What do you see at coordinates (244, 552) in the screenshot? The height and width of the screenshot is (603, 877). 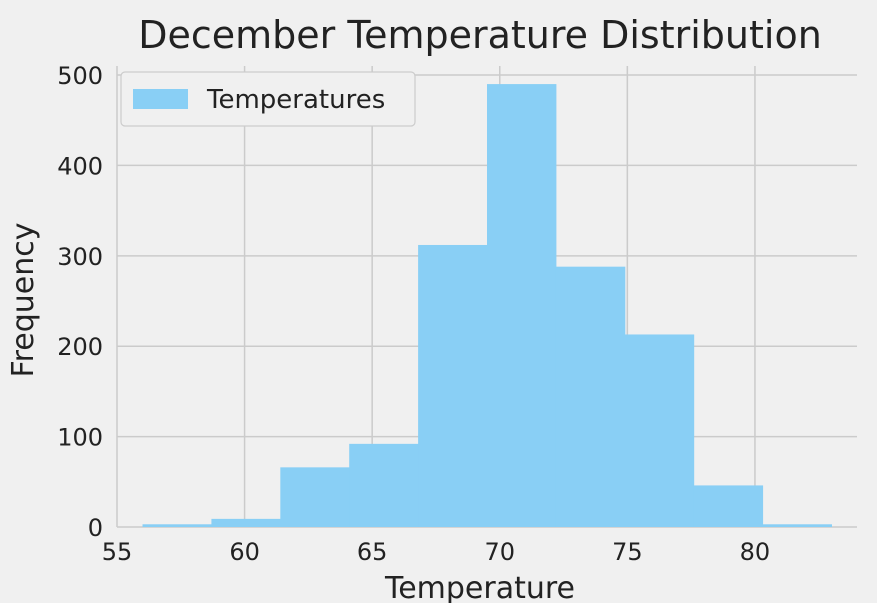 I see `x-tick-label: 60` at bounding box center [244, 552].